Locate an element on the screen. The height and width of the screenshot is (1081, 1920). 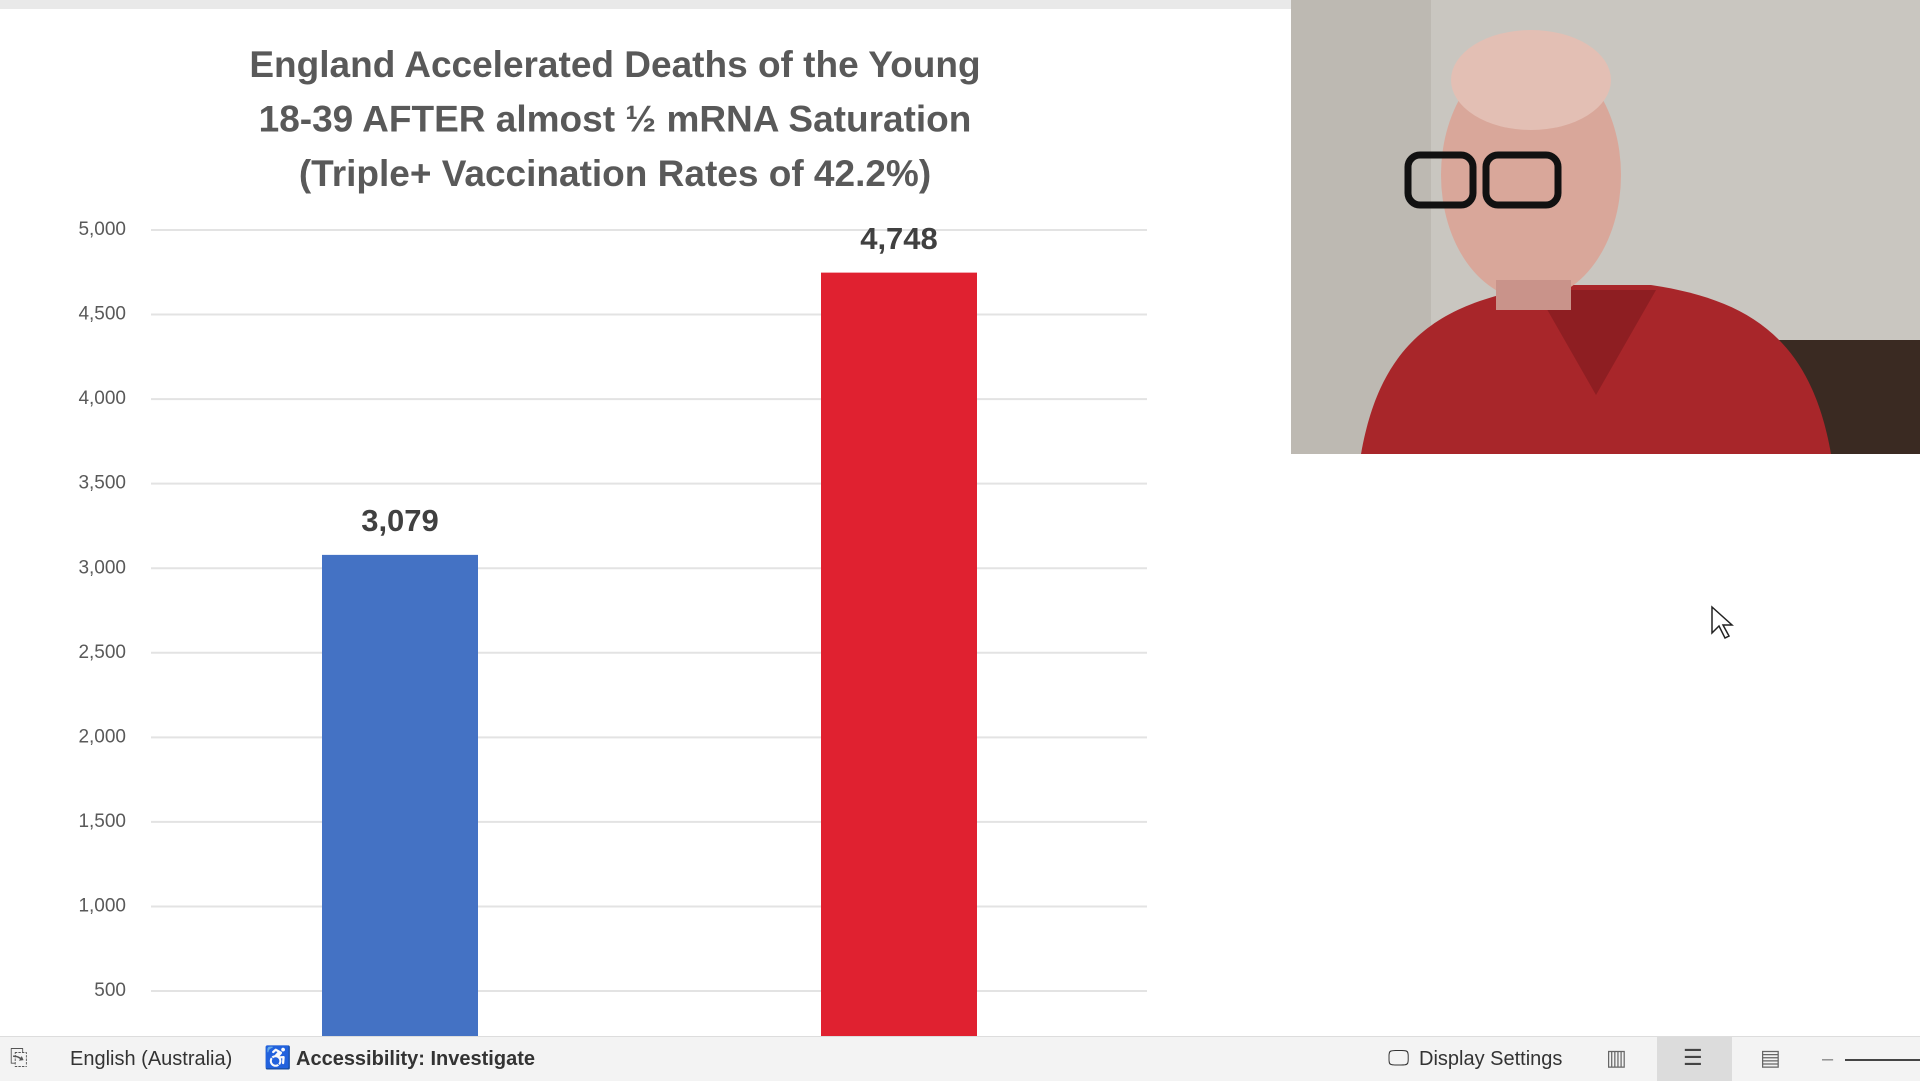
y-tick-label: 5,000 is located at coordinates (102, 229).